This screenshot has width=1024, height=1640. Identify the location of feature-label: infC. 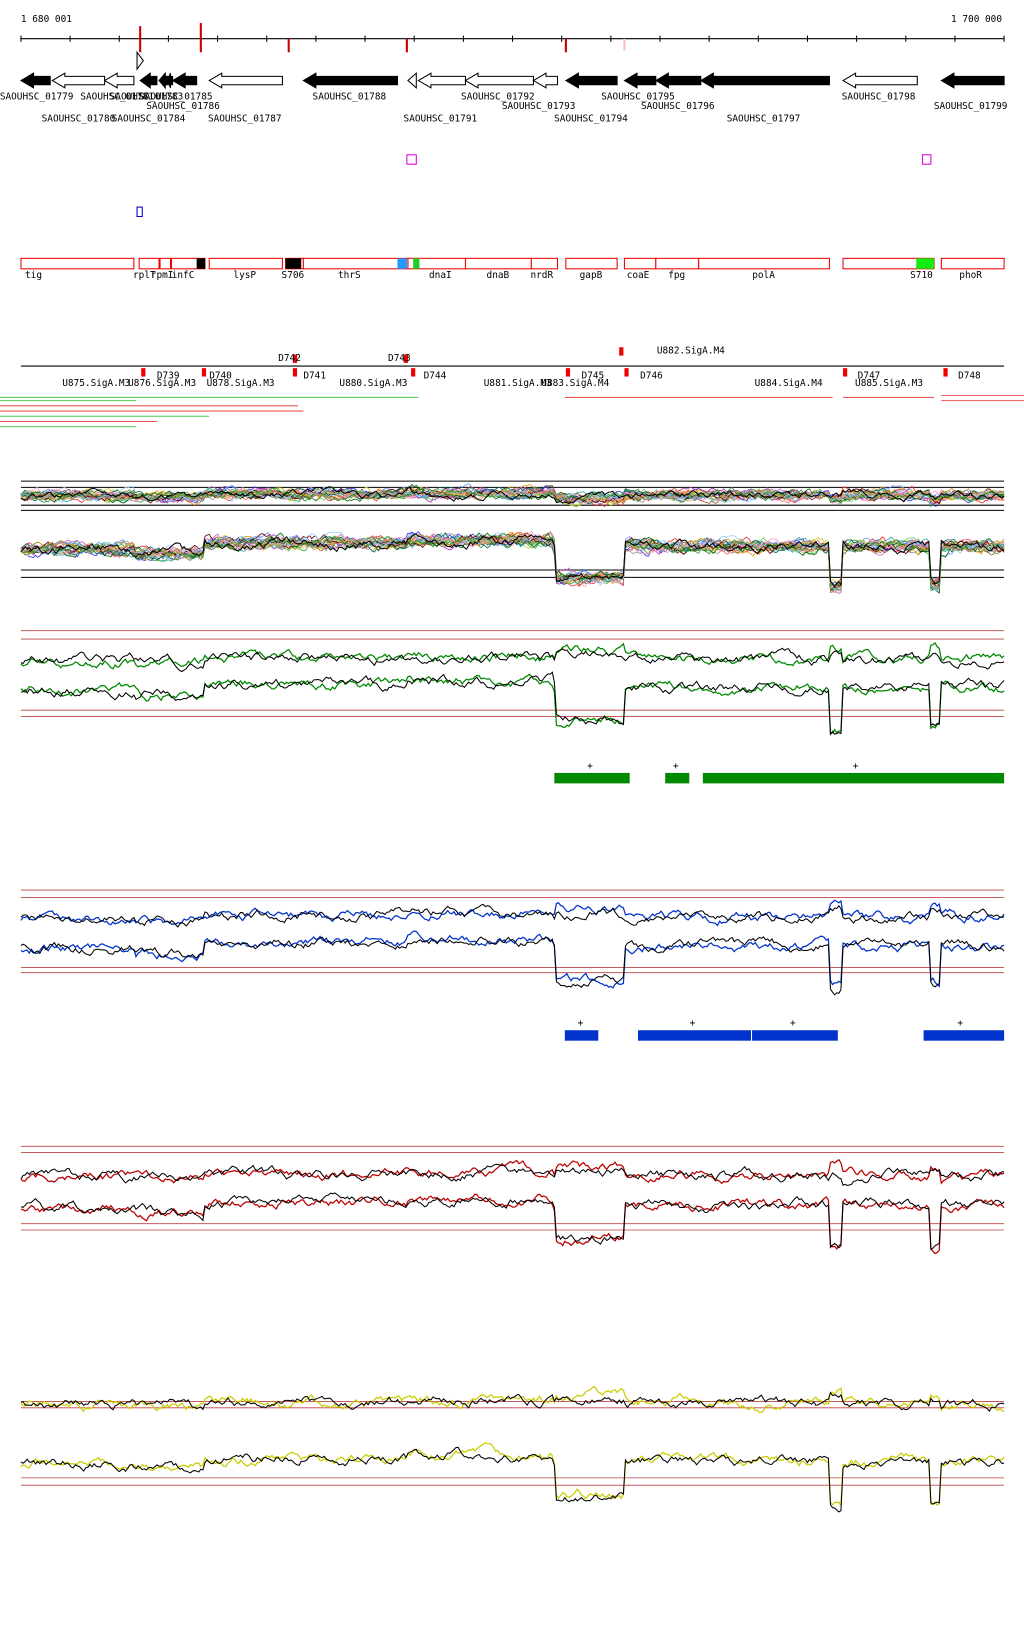
(183, 275).